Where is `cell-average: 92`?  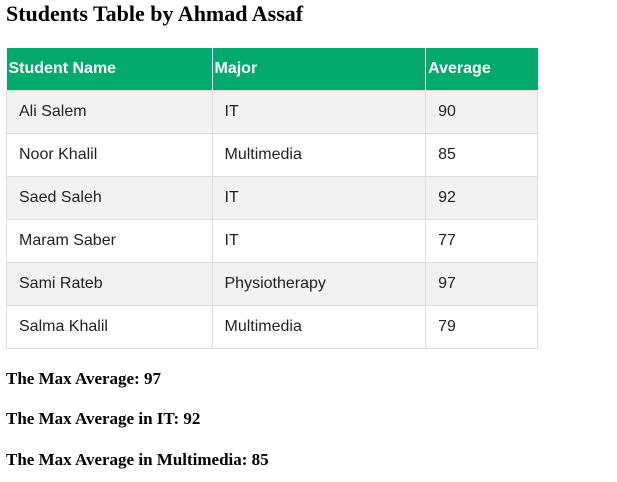
cell-average: 92 is located at coordinates (481, 197).